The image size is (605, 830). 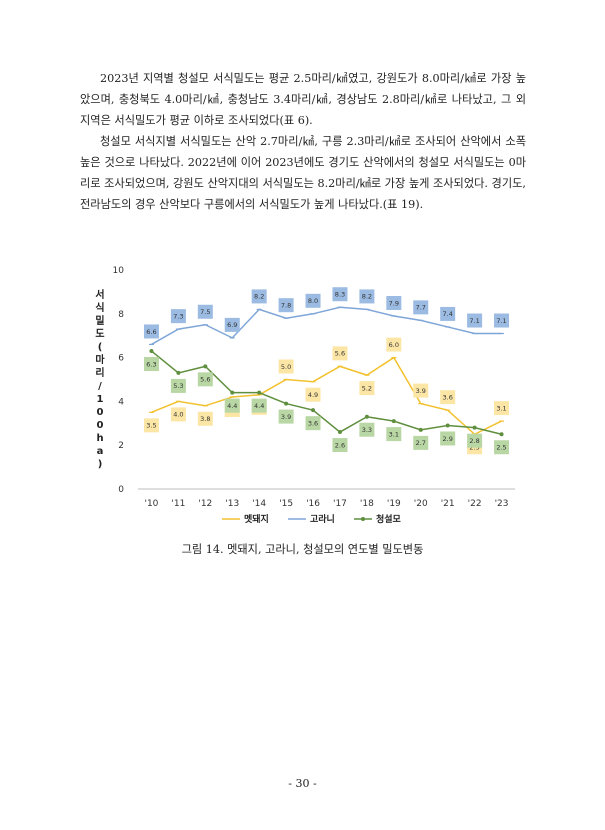 What do you see at coordinates (394, 504) in the screenshot?
I see `x-tick-label: '19` at bounding box center [394, 504].